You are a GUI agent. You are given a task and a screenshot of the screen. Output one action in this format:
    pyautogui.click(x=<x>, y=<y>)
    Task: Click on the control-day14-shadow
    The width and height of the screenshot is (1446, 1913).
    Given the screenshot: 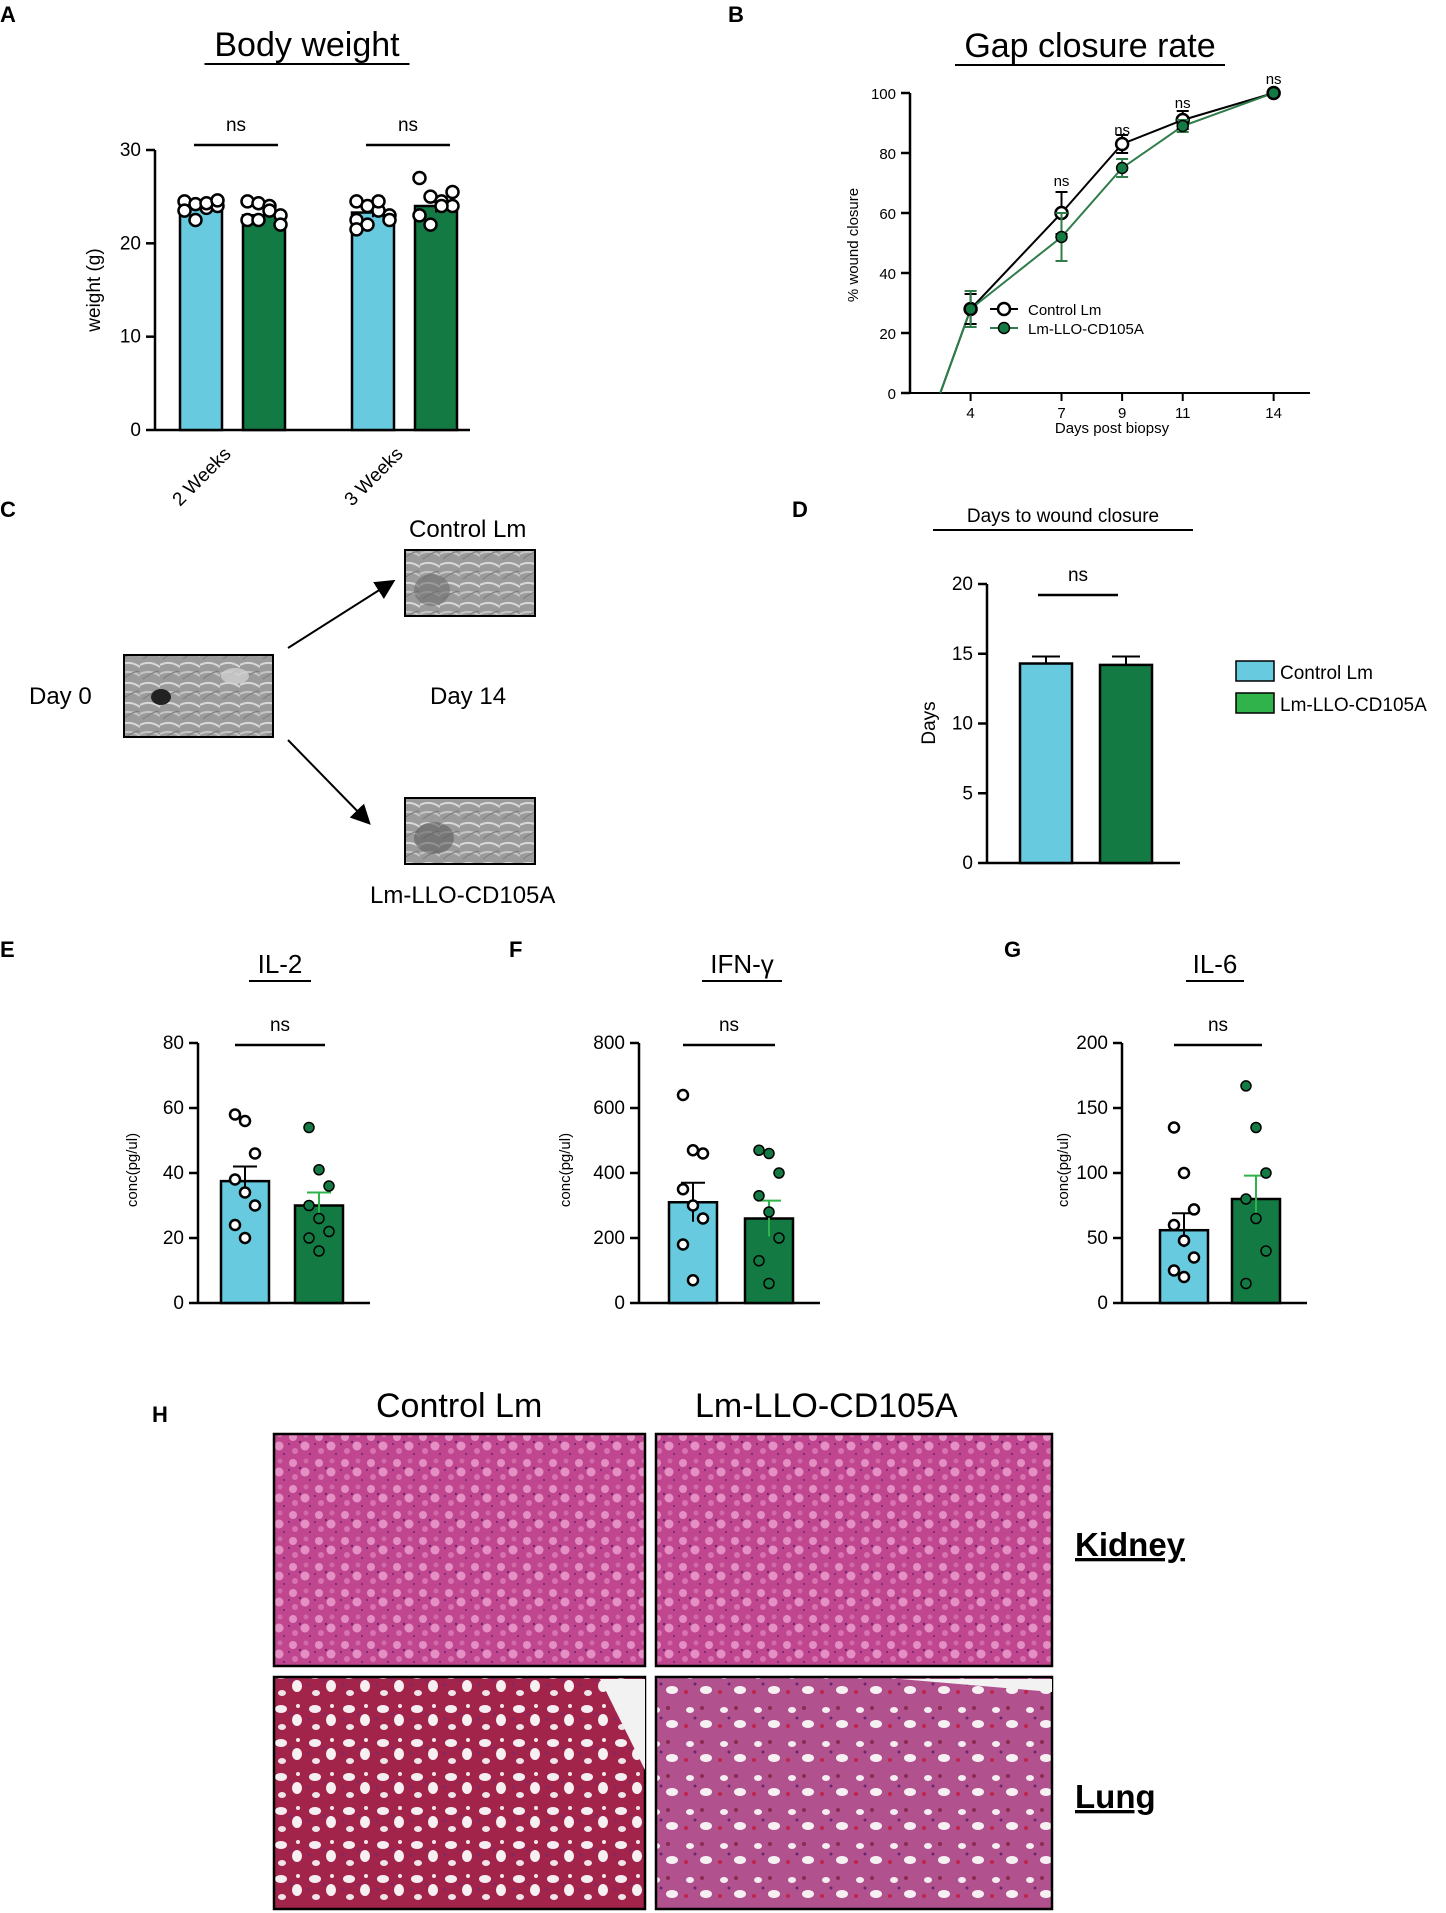 What is the action you would take?
    pyautogui.click(x=432, y=590)
    